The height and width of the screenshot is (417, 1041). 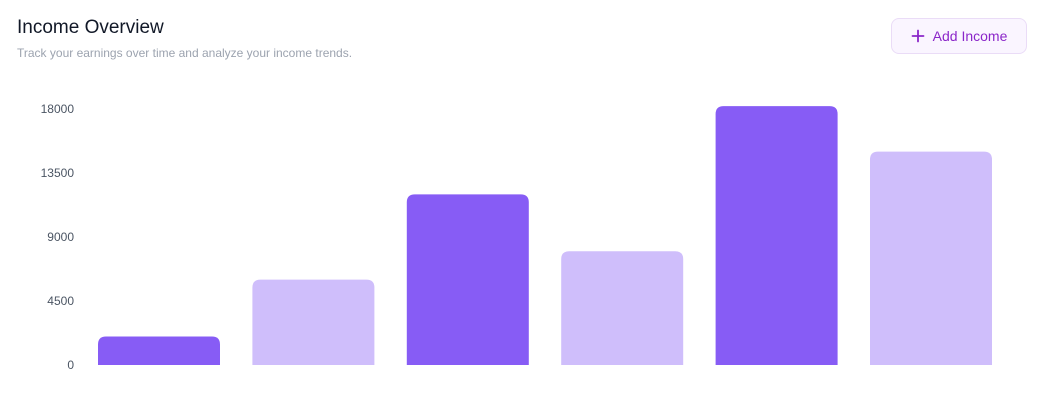 What do you see at coordinates (970, 36) in the screenshot?
I see `add-income-label: Add Income` at bounding box center [970, 36].